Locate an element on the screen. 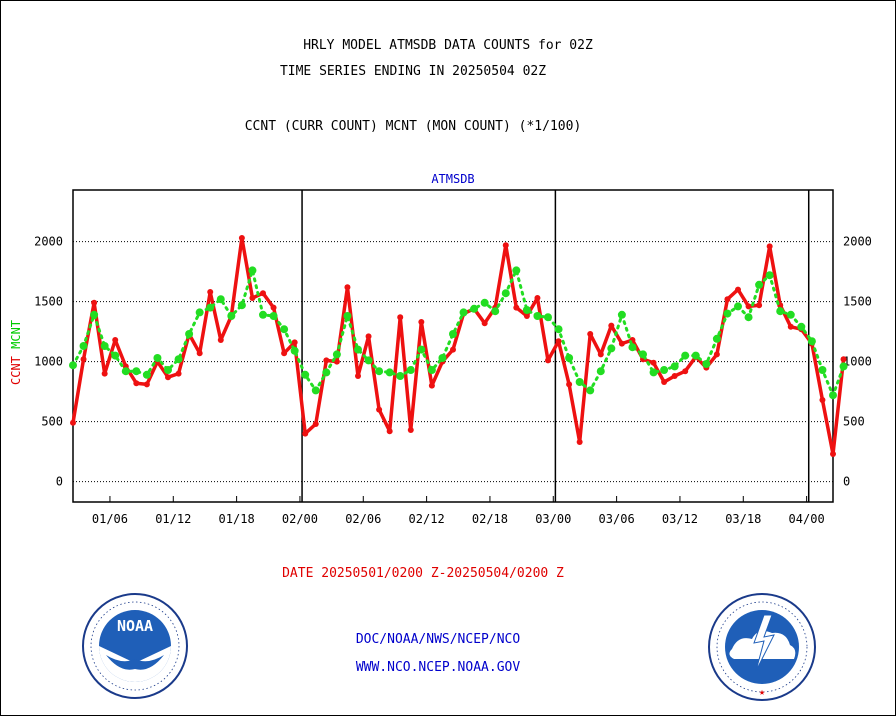  date-range: DATE 20250501/0200 Z-20250504/0200 Z is located at coordinates (423, 573).